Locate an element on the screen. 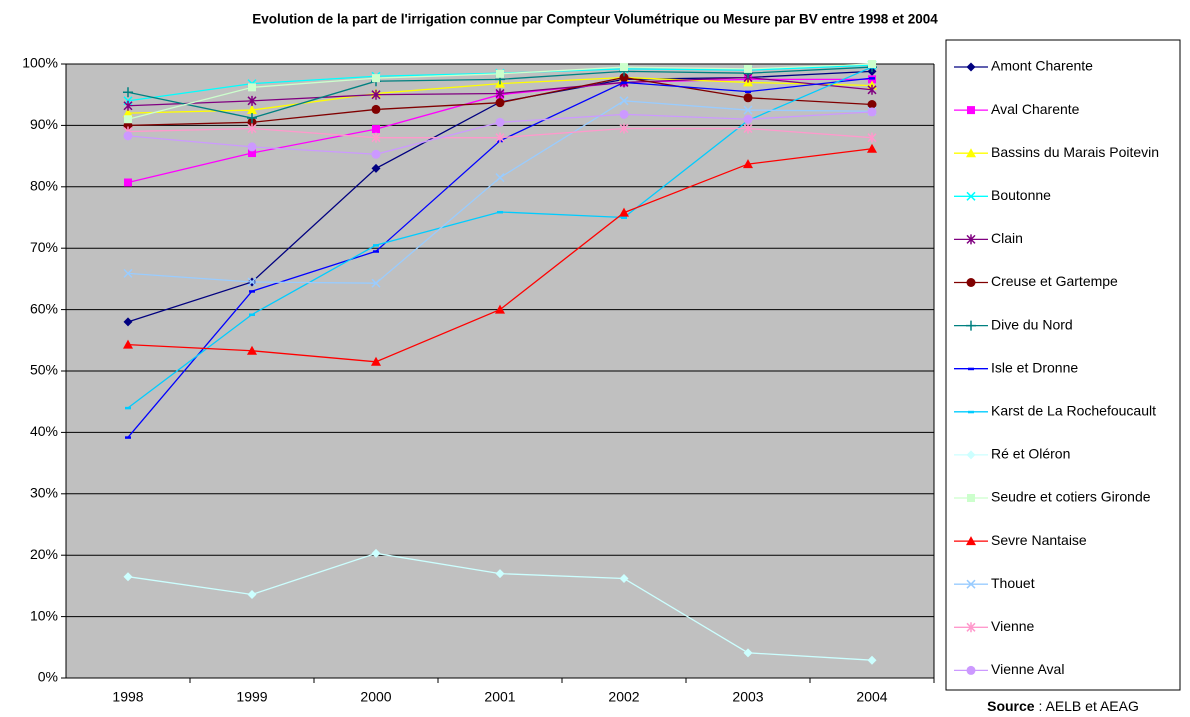  legend-label: Vienne is located at coordinates (1013, 626).